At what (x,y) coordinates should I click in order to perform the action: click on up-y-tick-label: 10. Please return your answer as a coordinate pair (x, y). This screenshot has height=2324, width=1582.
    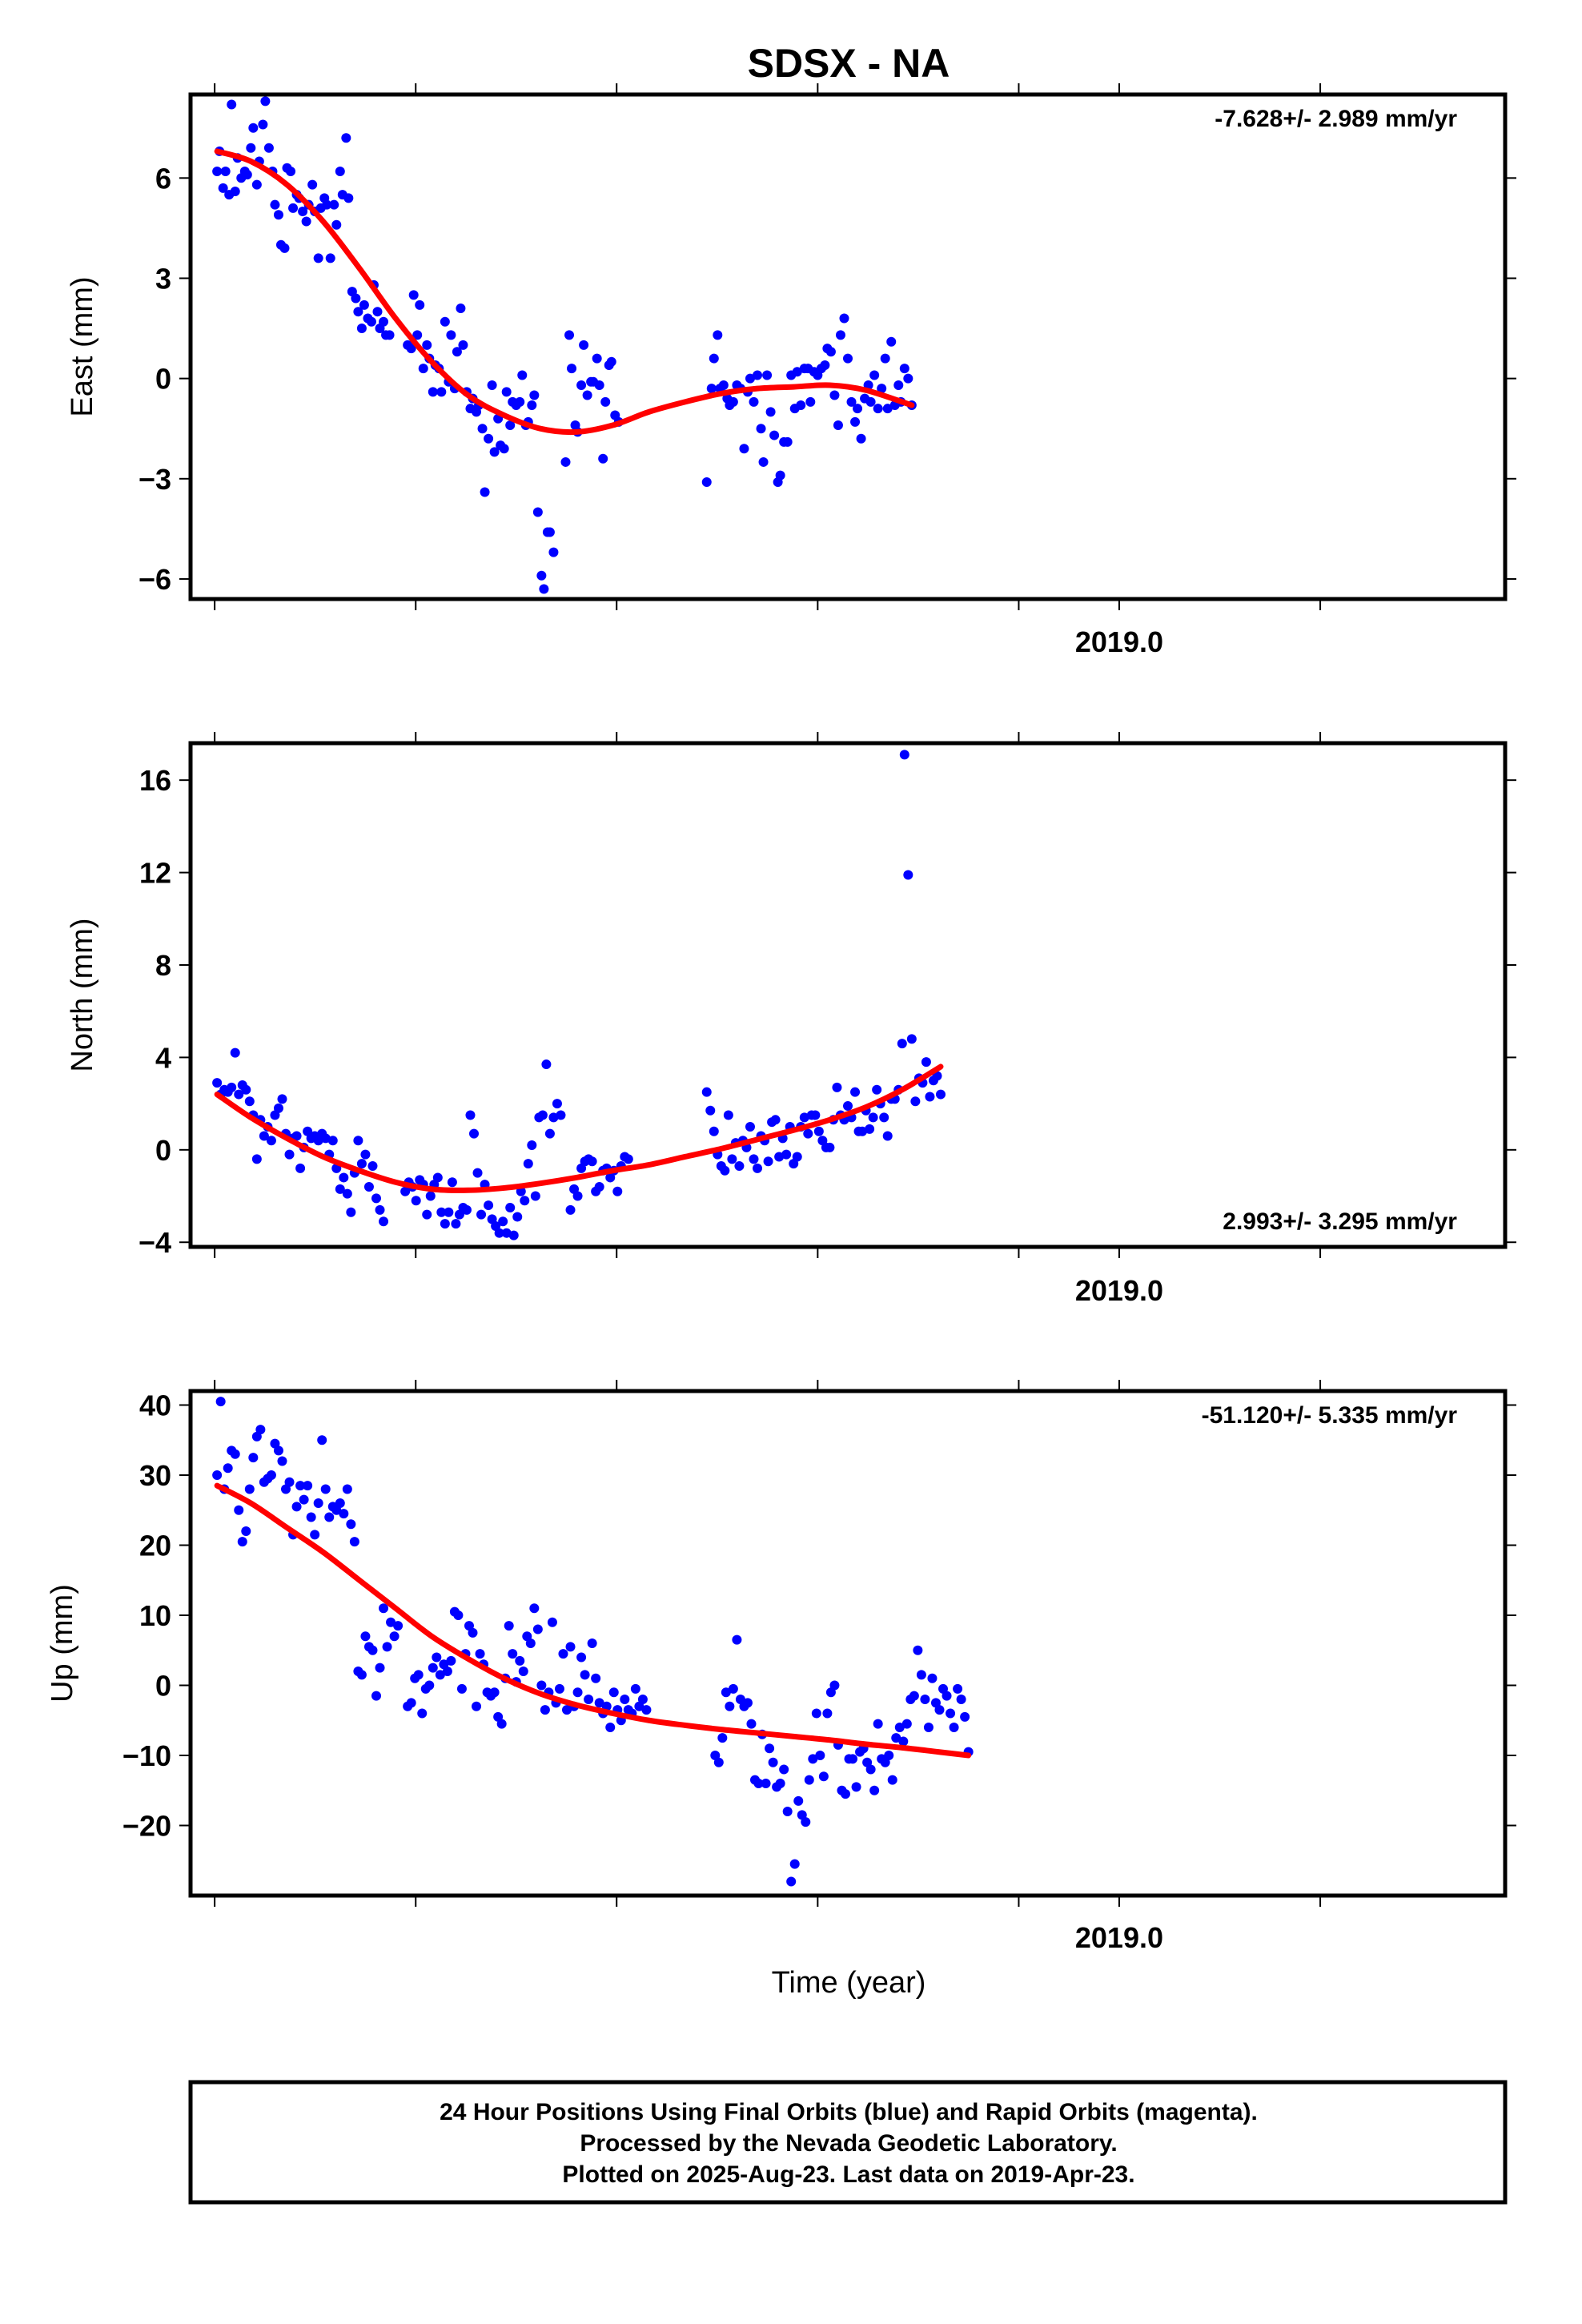
    Looking at the image, I should click on (155, 1615).